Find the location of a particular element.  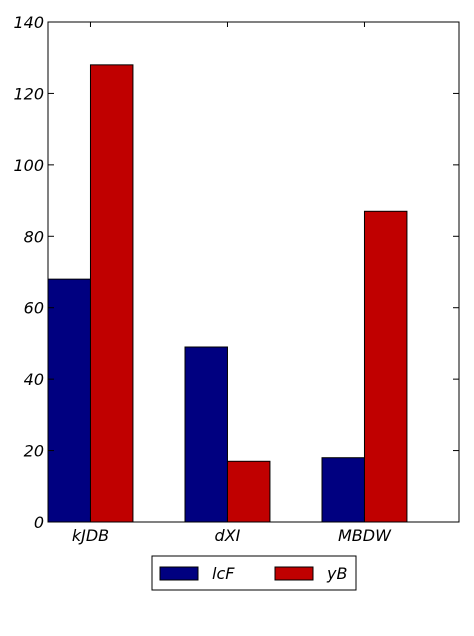

bar-yB-MBDW is located at coordinates (385, 366).